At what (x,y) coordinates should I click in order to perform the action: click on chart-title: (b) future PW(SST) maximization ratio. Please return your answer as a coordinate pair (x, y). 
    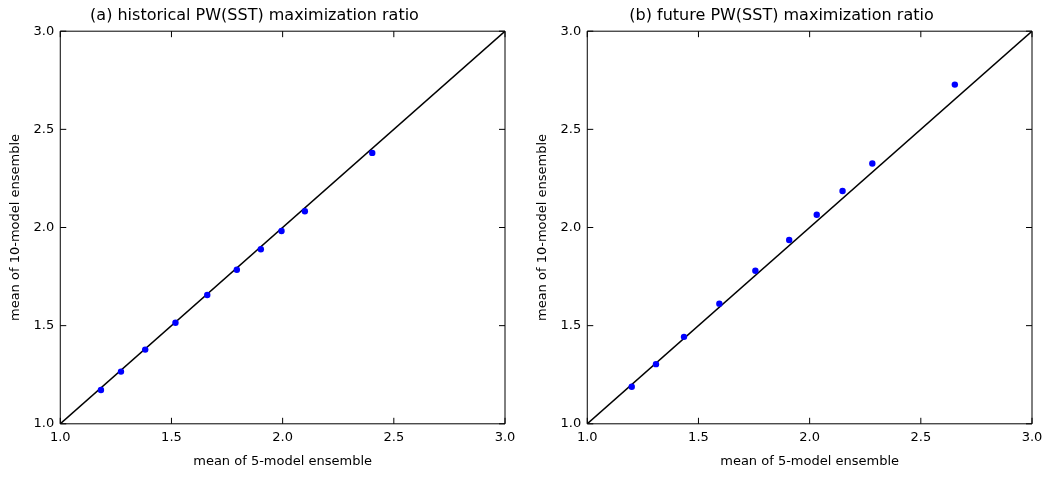
    Looking at the image, I should click on (781, 14).